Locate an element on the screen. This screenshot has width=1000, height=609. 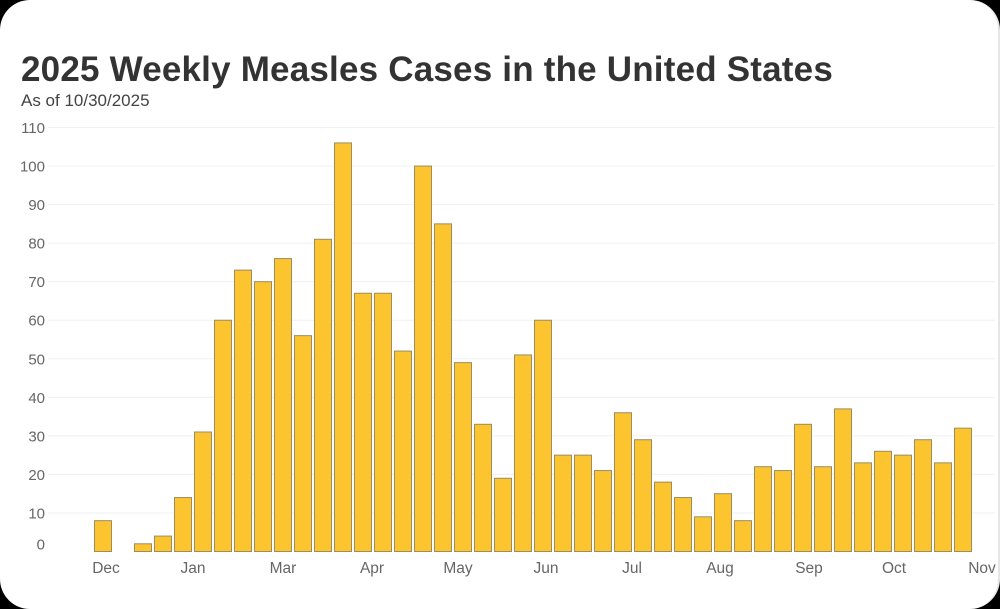
x-tick-label: Dec is located at coordinates (106, 568).